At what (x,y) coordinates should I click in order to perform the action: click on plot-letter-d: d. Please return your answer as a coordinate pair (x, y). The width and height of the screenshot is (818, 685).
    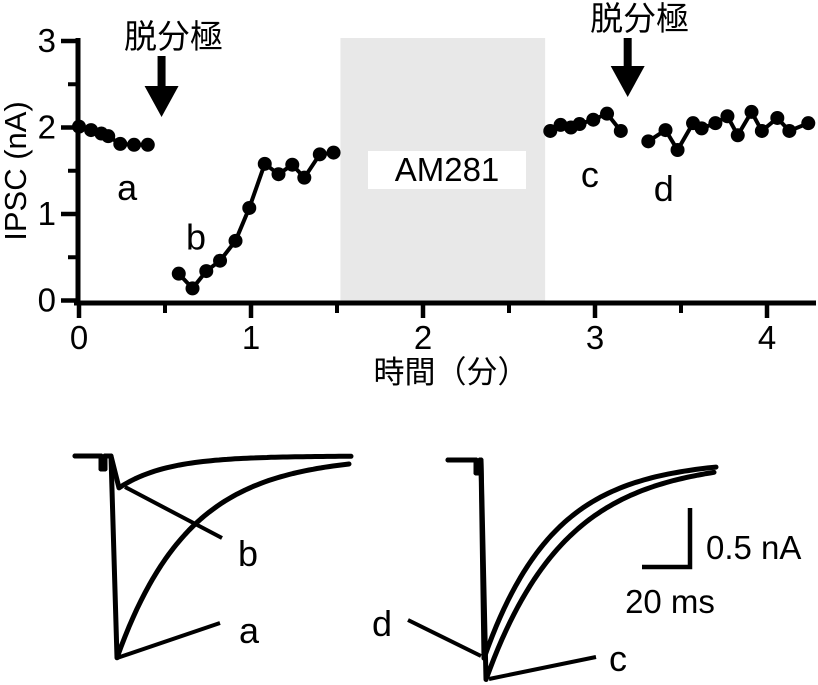
    Looking at the image, I should click on (664, 188).